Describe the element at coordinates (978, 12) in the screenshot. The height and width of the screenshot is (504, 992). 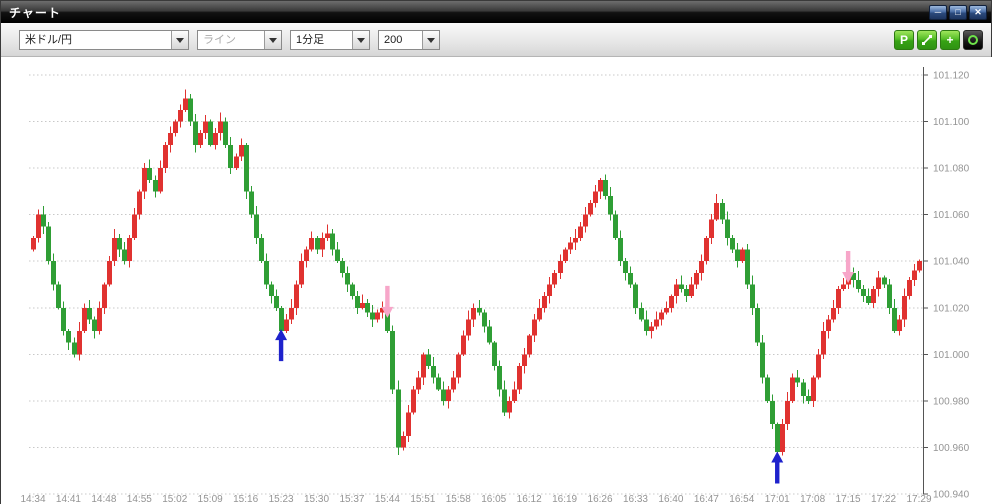
I see `close-button: ✕` at that location.